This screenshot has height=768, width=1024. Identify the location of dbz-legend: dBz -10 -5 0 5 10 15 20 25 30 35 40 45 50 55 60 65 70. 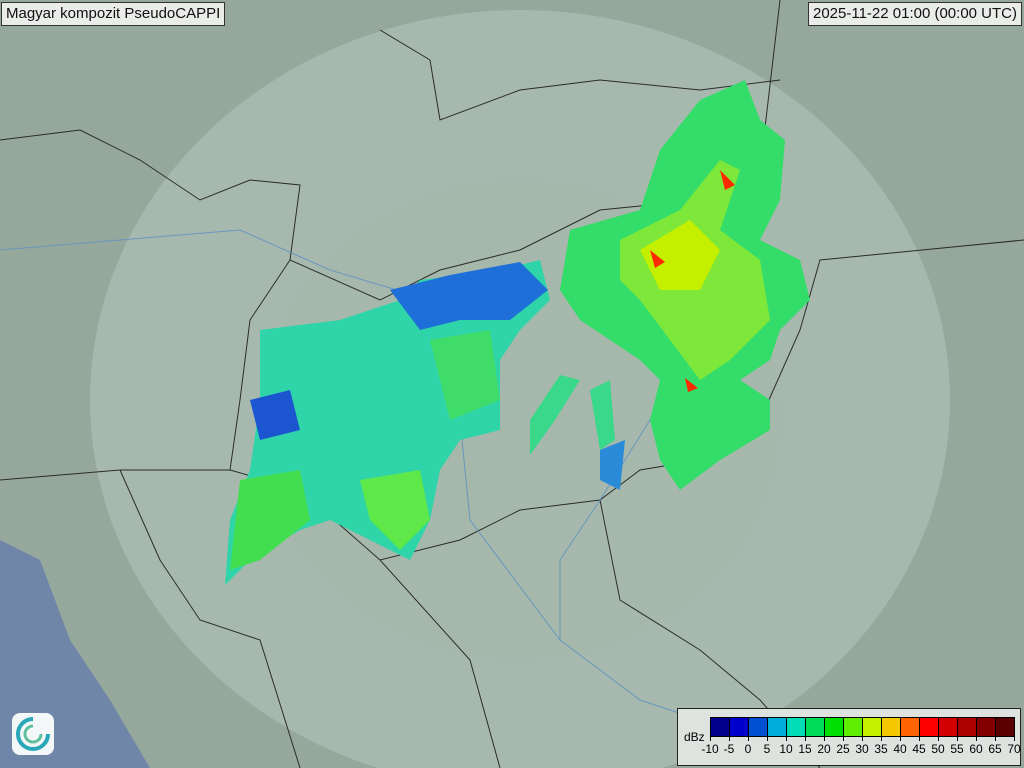
(849, 737).